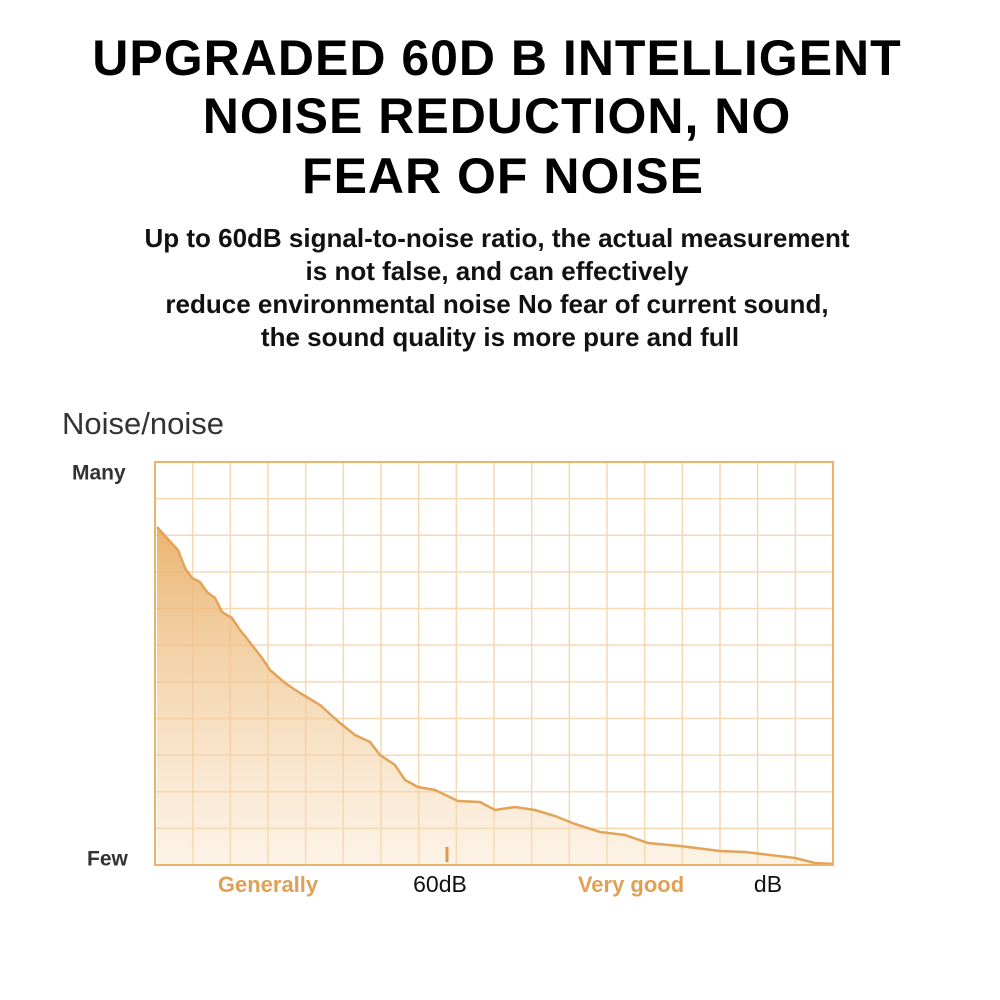 The height and width of the screenshot is (1000, 1000). What do you see at coordinates (503, 176) in the screenshot?
I see `title-line: FEAR OF NOISE` at bounding box center [503, 176].